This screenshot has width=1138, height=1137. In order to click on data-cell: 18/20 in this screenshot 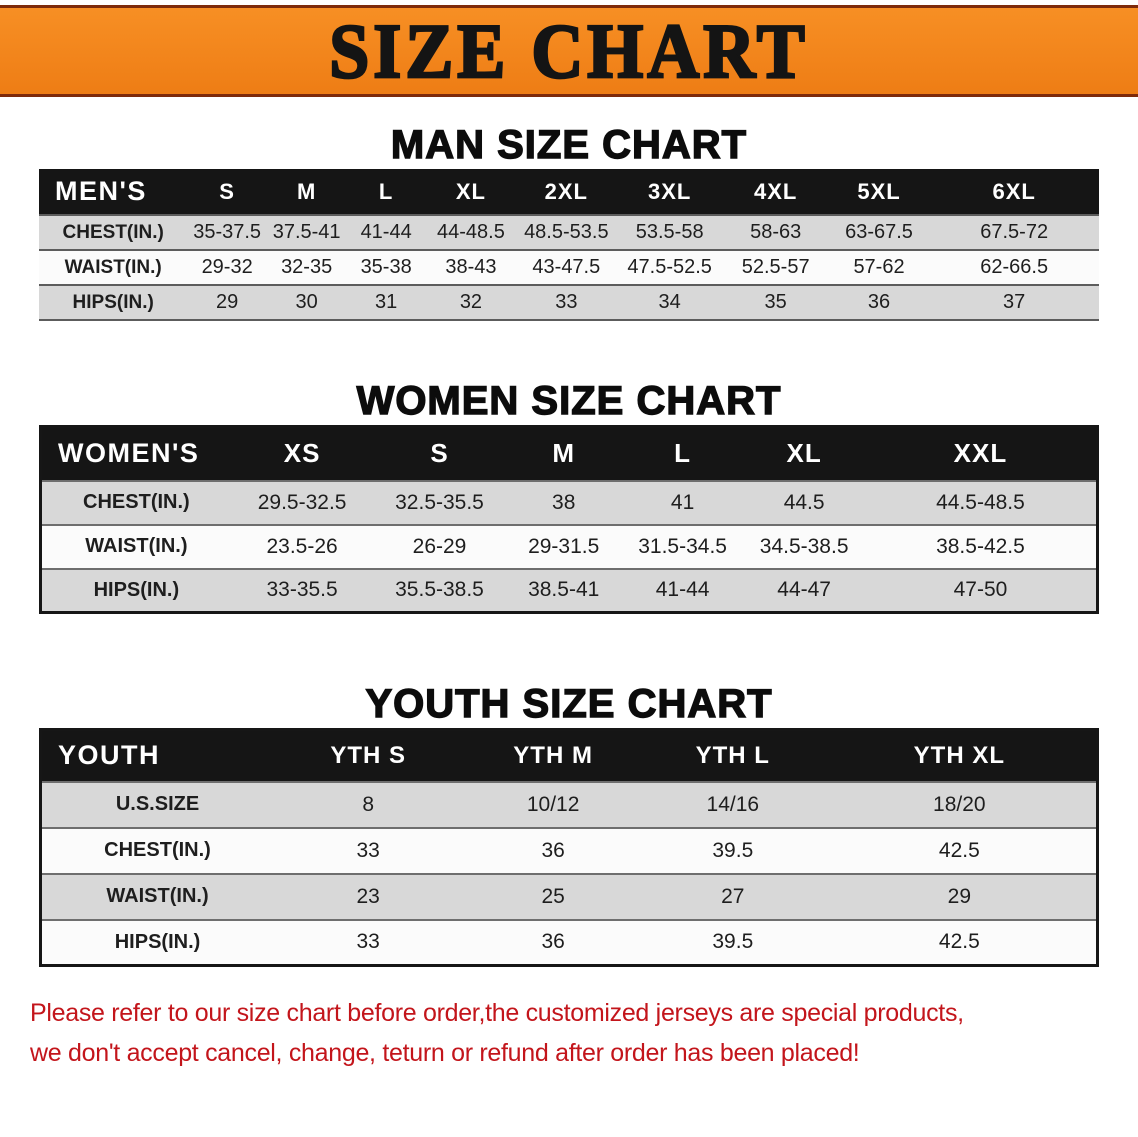, I will do `click(959, 804)`.